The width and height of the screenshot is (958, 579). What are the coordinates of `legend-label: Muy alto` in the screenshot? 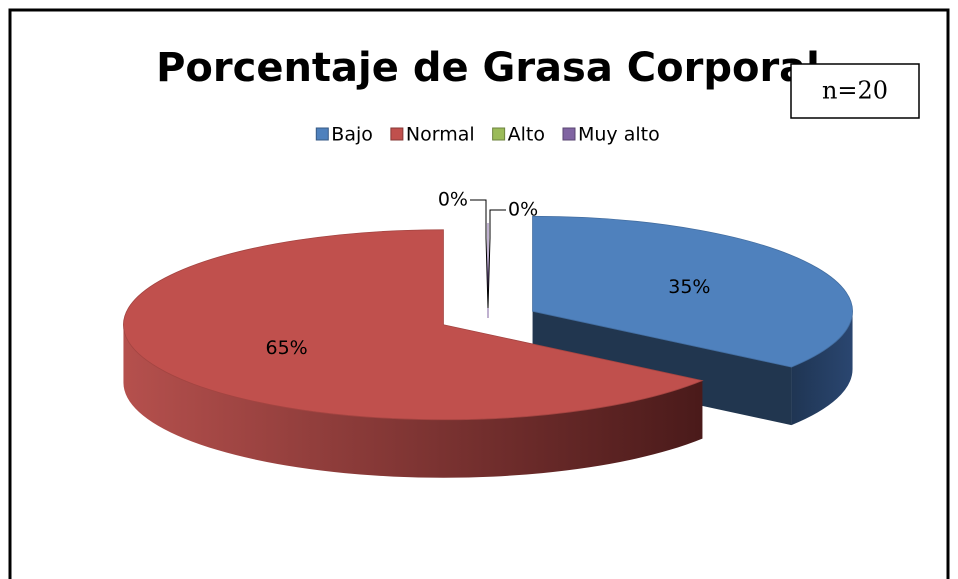 It's located at (619, 135).